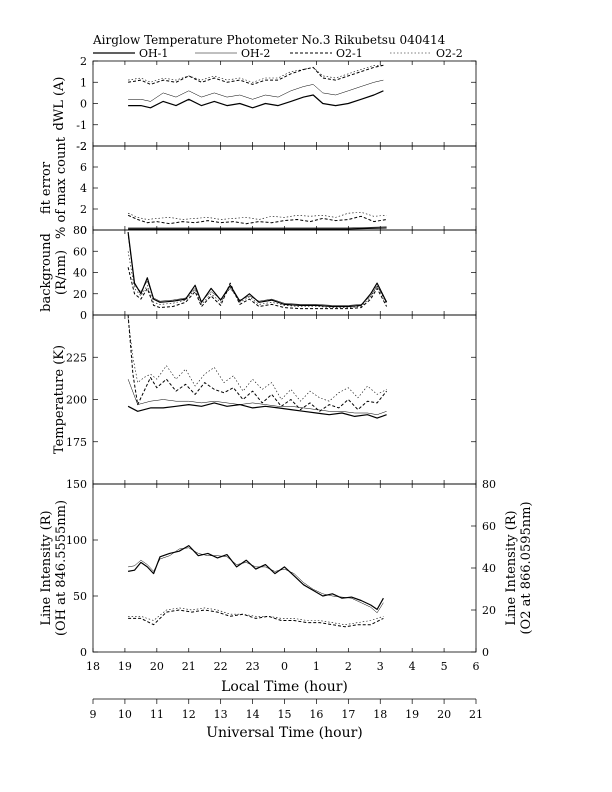 The width and height of the screenshot is (612, 792). What do you see at coordinates (59, 399) in the screenshot?
I see `y-axis-label: Temperature (K)` at bounding box center [59, 399].